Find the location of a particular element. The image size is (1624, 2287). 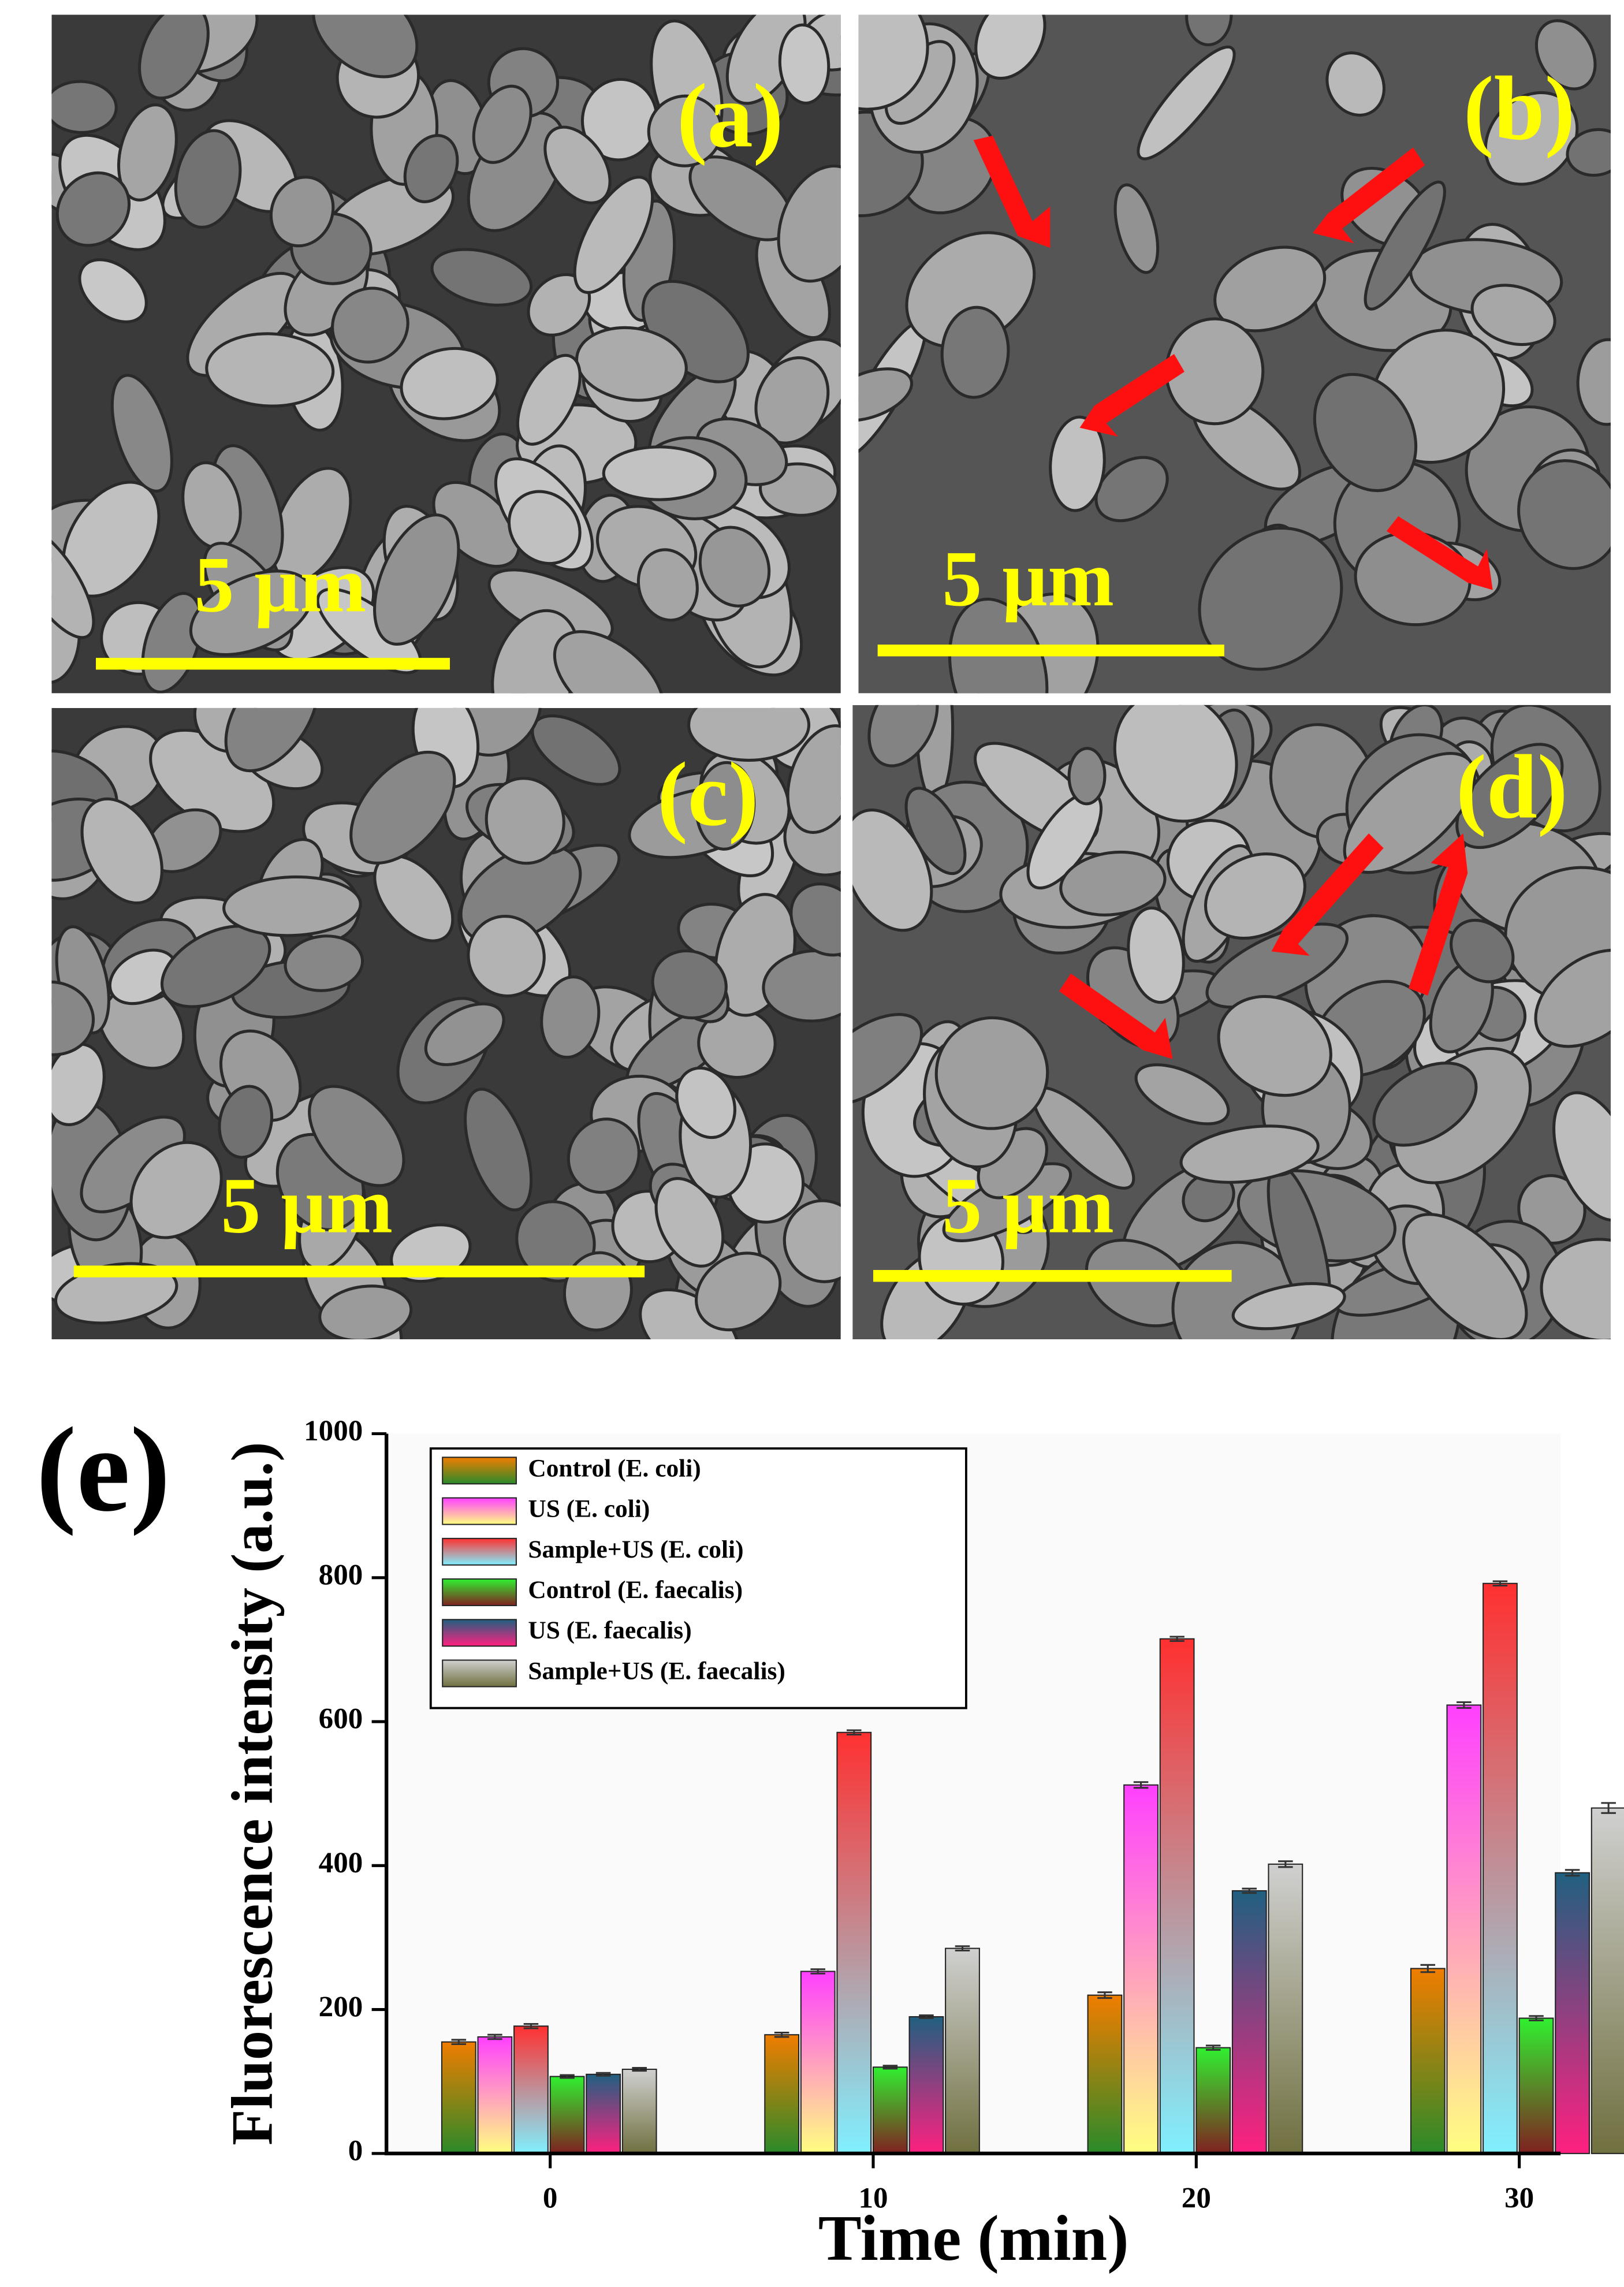

x-tick-label: 0 is located at coordinates (550, 2197).